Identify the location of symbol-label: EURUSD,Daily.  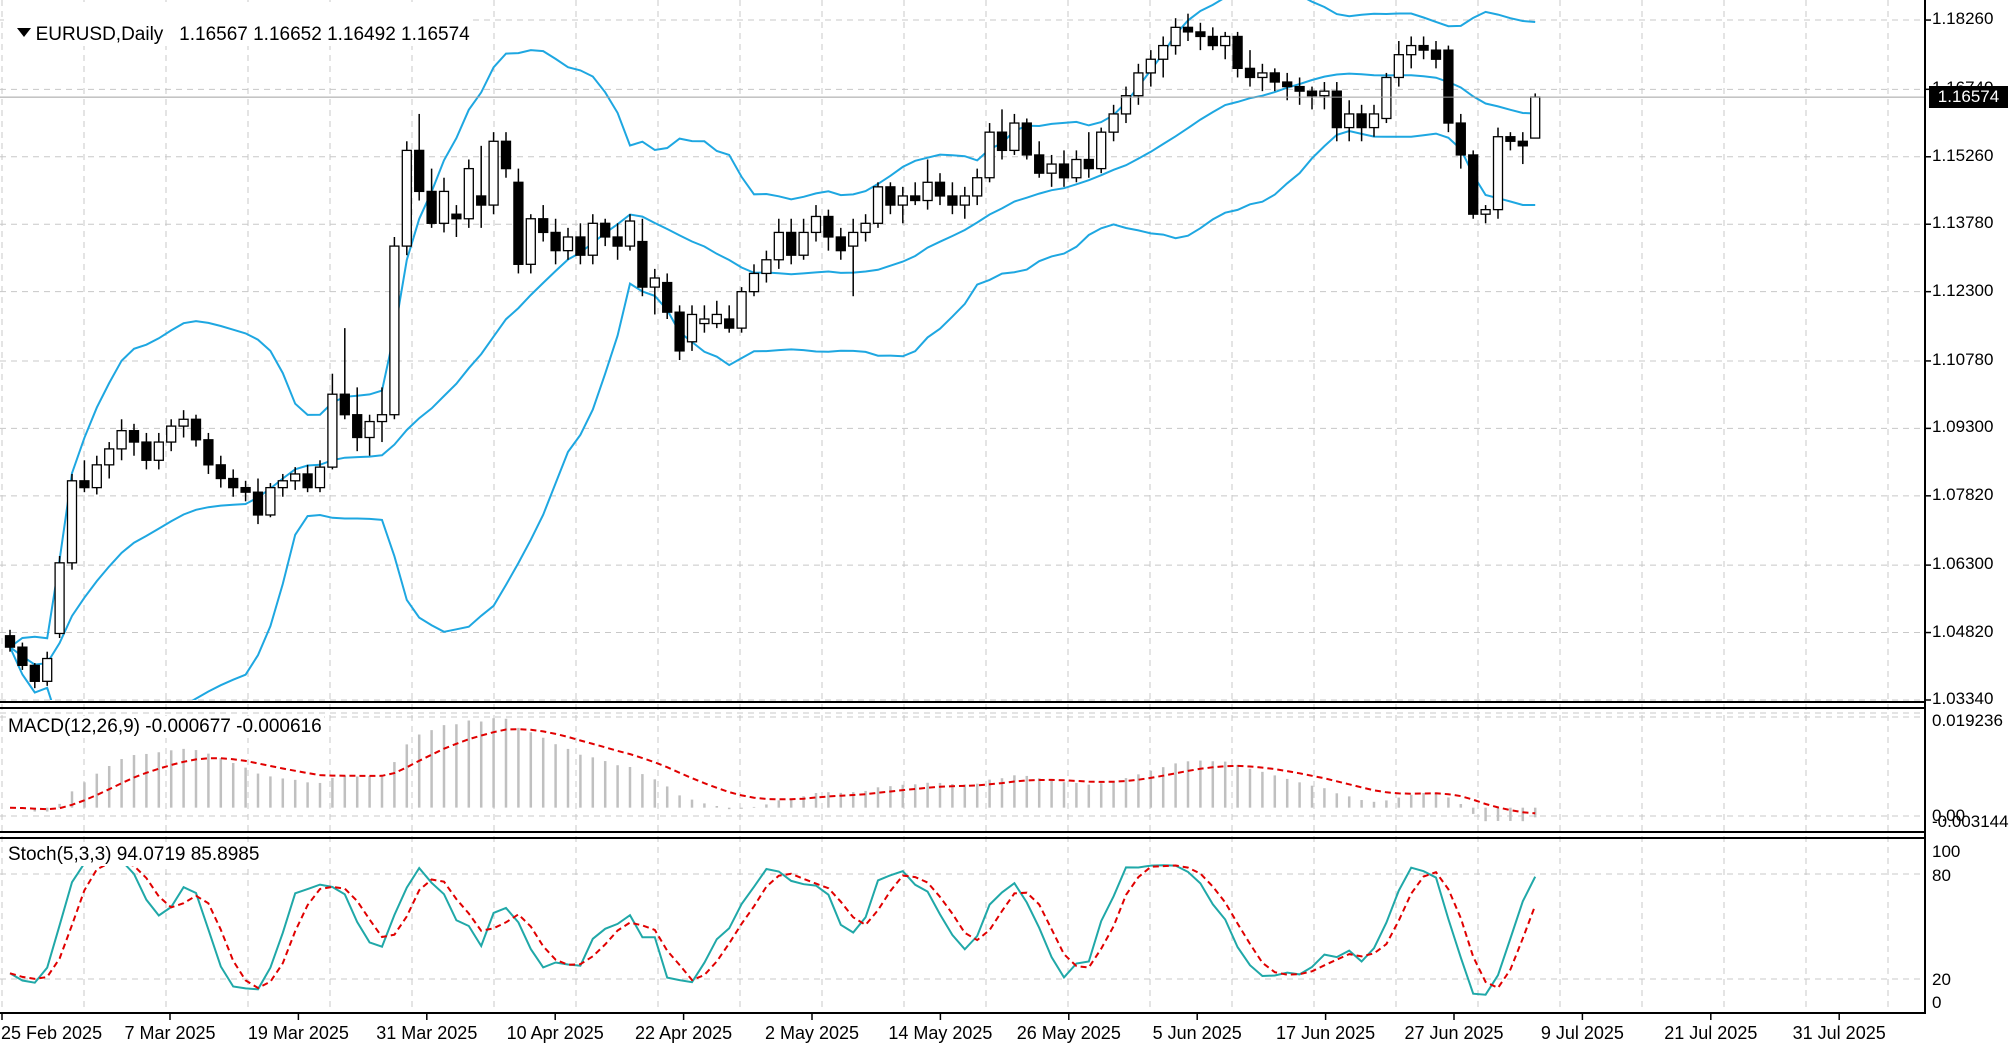
(99, 34).